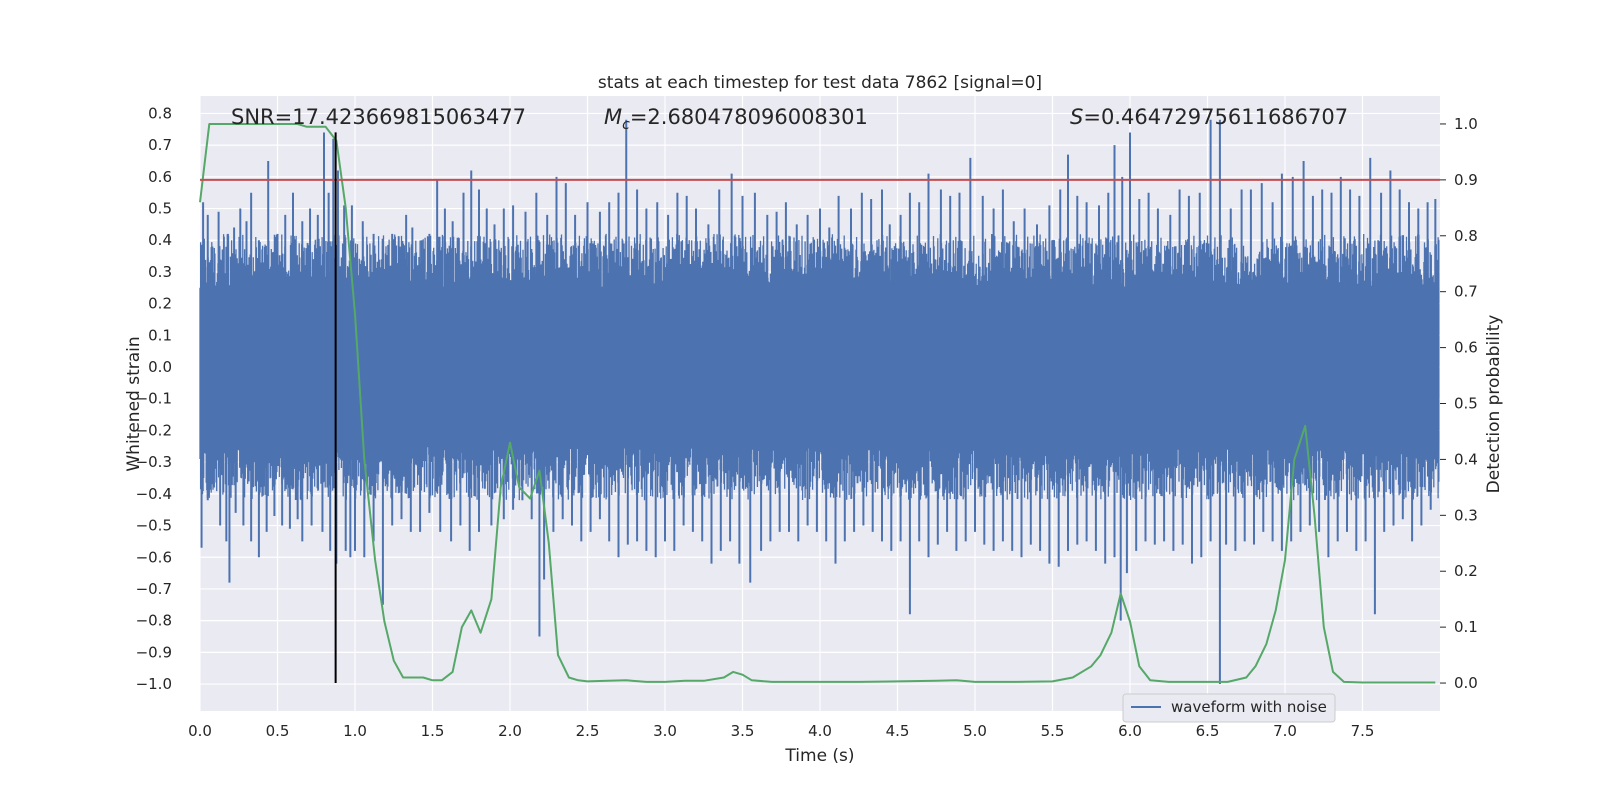 The height and width of the screenshot is (800, 1600). What do you see at coordinates (433, 731) in the screenshot?
I see `x-tick-label: 1.5` at bounding box center [433, 731].